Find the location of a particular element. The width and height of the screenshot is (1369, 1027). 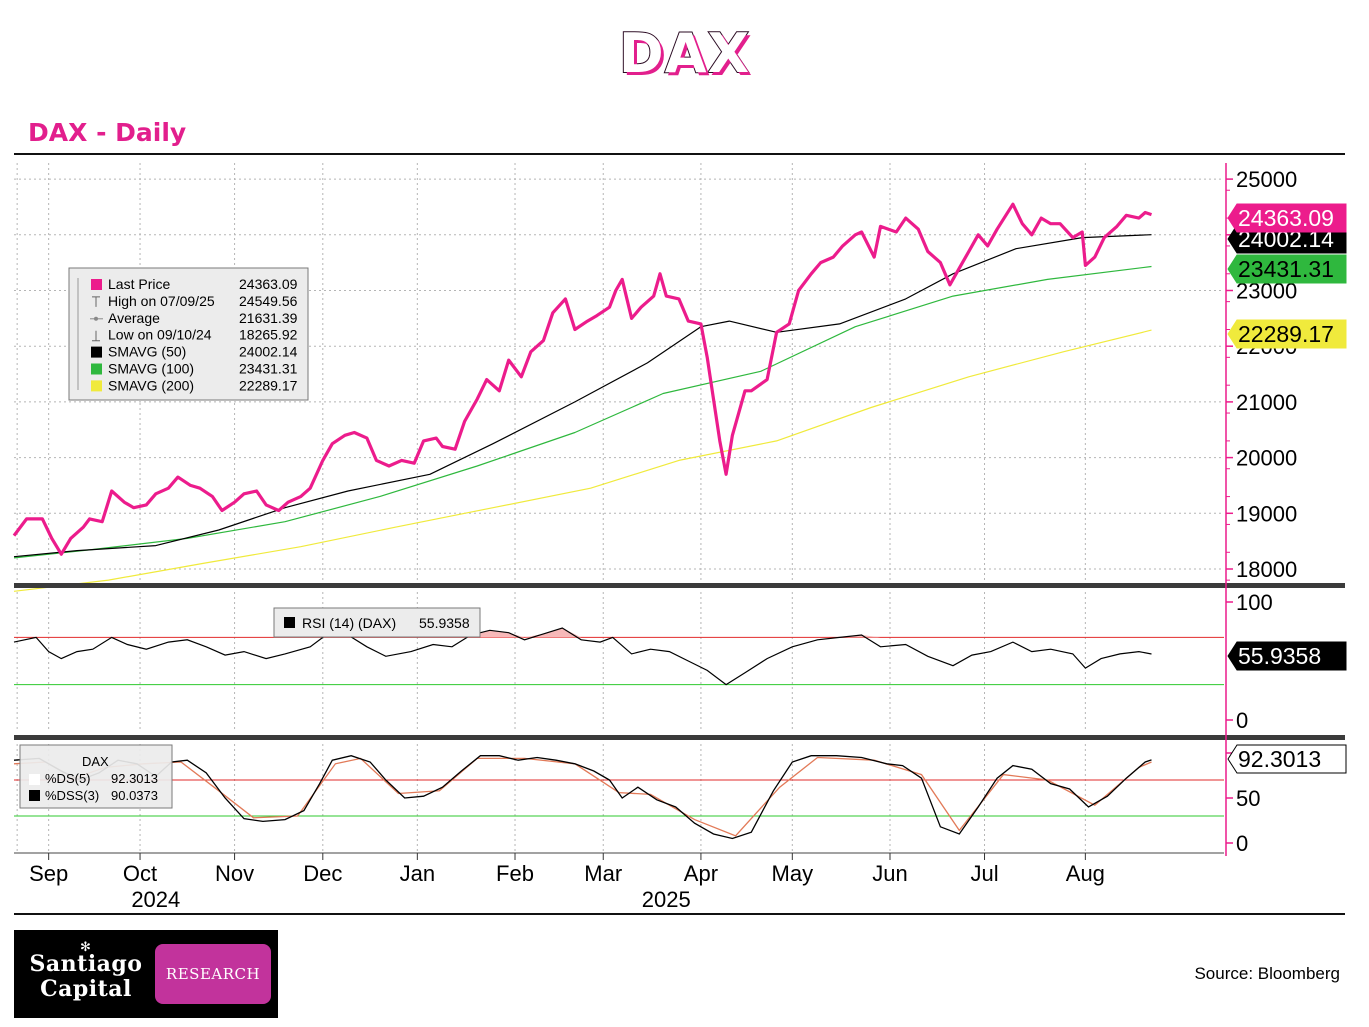

rsi-overbought-area is located at coordinates (583, 633).